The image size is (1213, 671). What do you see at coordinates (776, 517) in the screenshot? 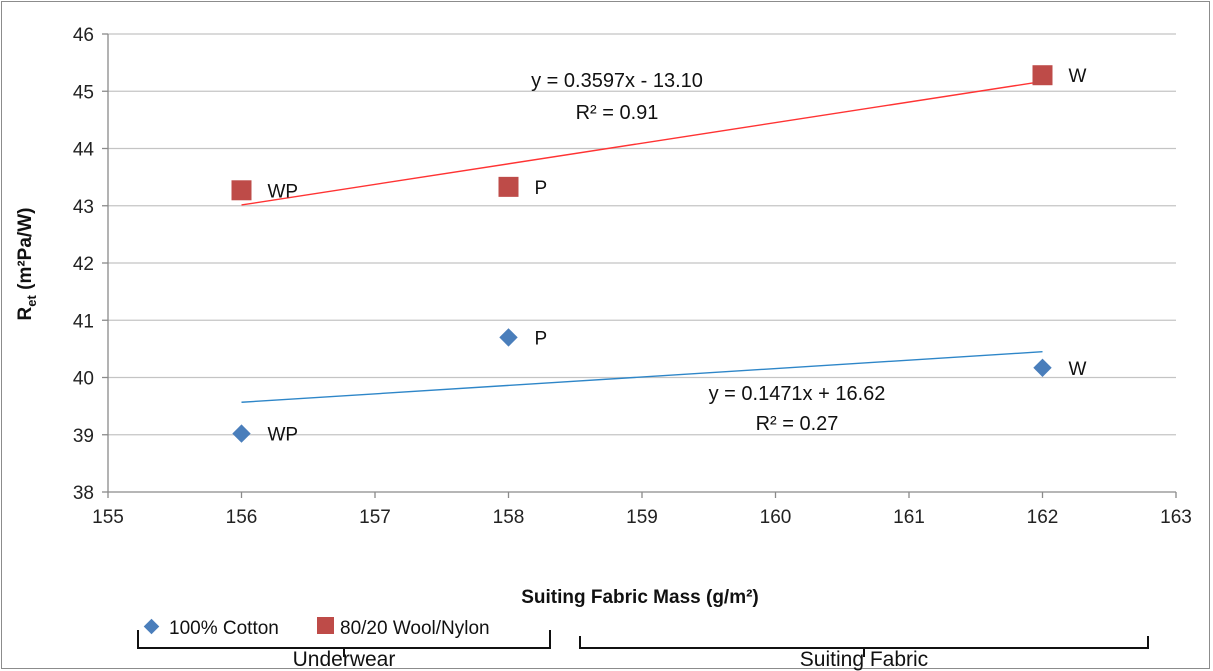
I see `x-tick-label: 160` at bounding box center [776, 517].